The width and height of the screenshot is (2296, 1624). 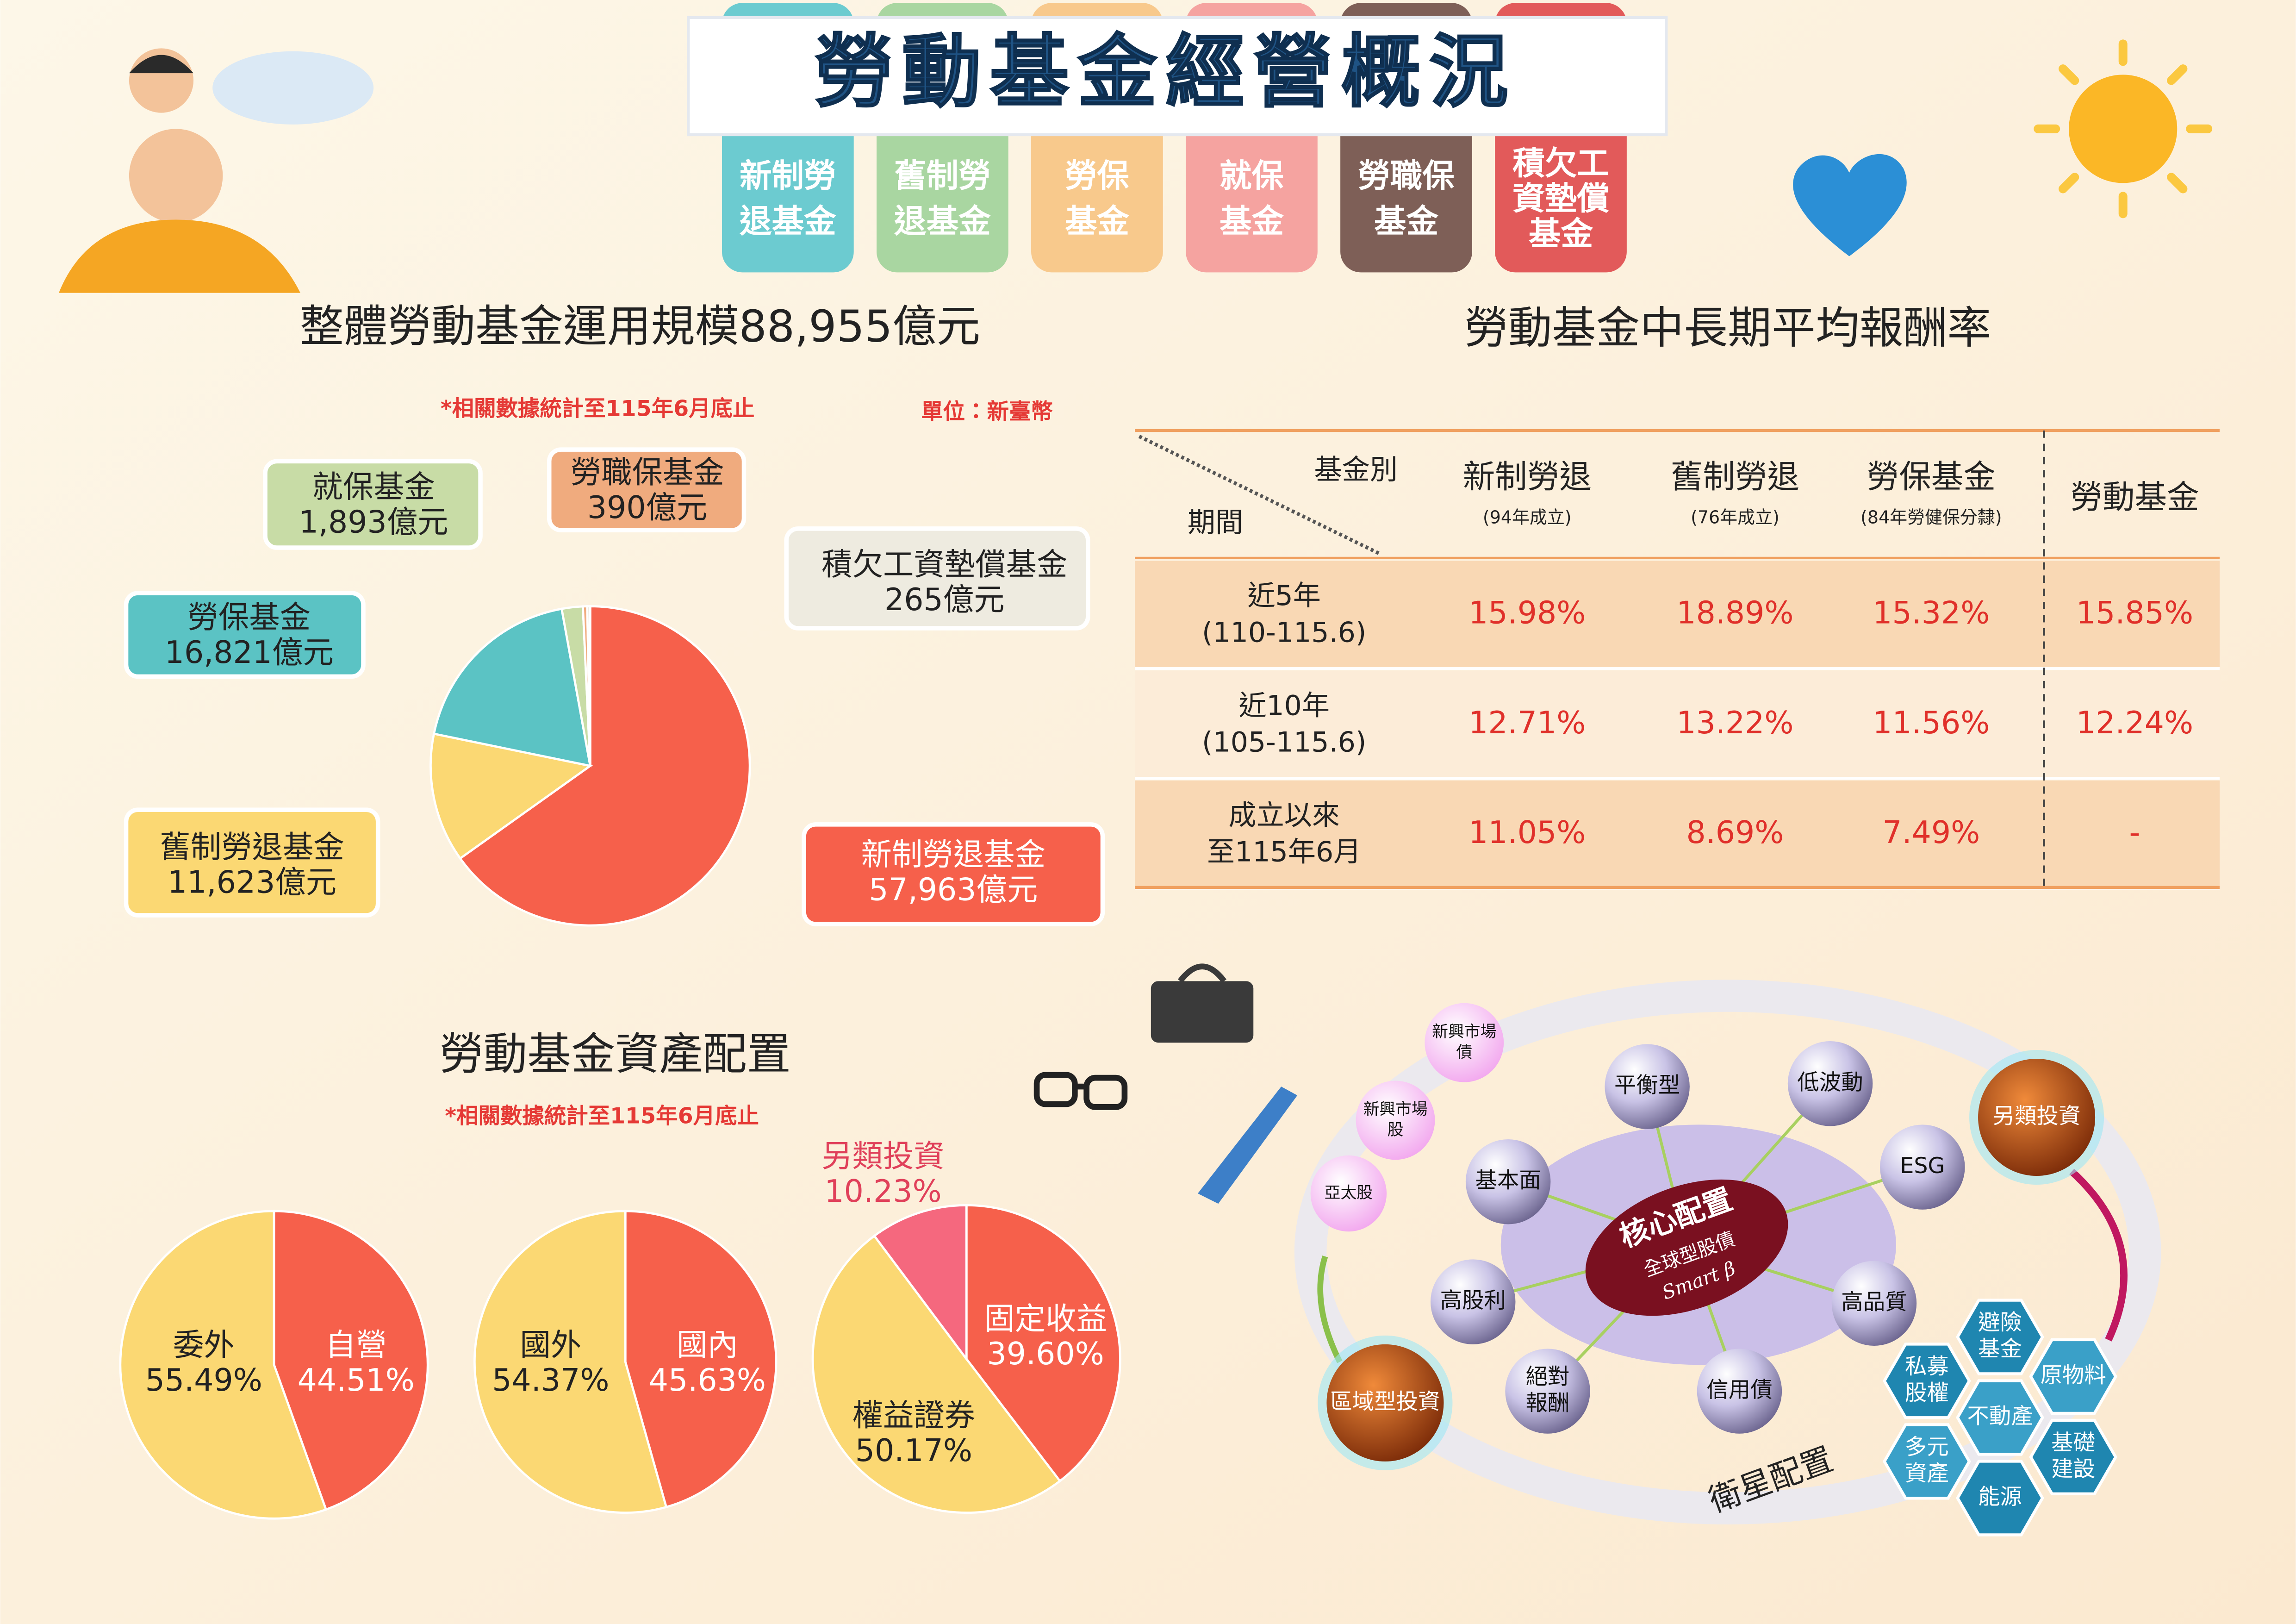 I want to click on arrow, so click(x=2098, y=1255).